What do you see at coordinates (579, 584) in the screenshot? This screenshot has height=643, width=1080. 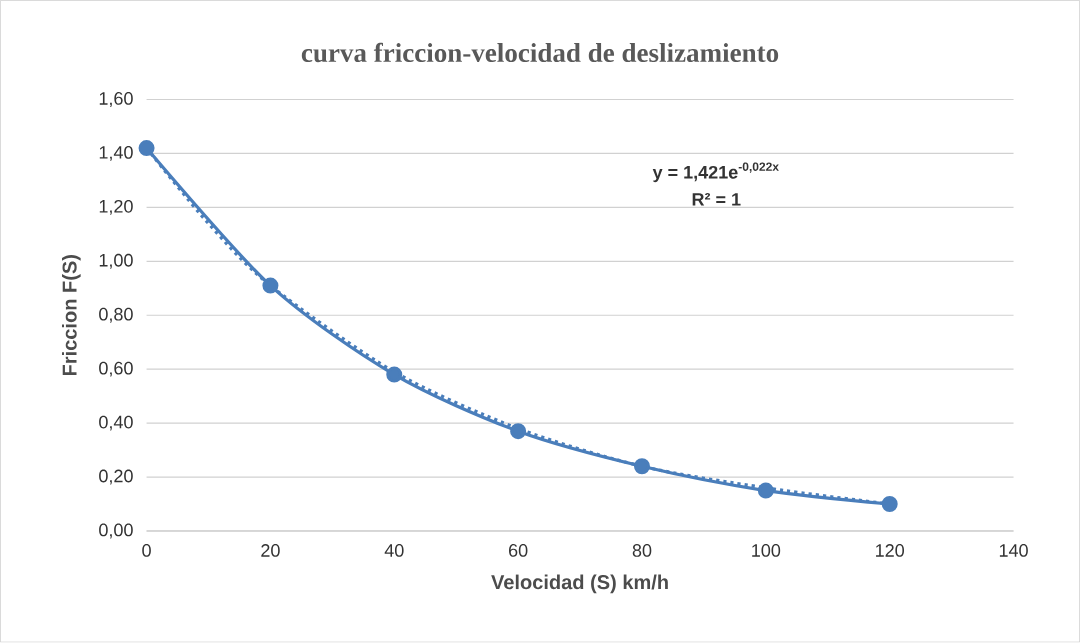 I see `x-axis-title: Velocidad (S) km/h` at bounding box center [579, 584].